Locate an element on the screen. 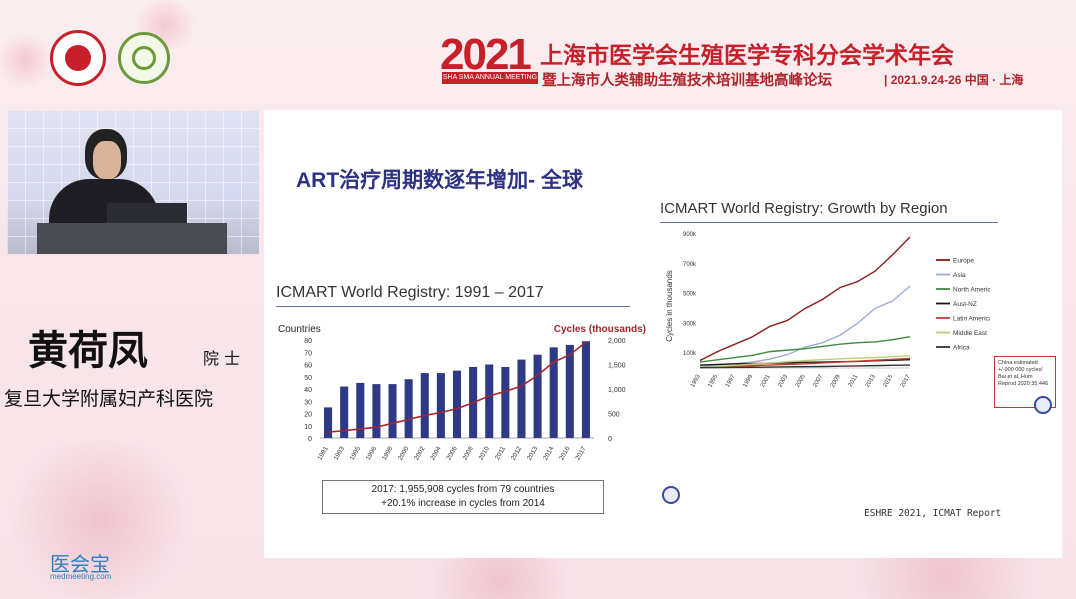 The height and width of the screenshot is (599, 1076). chart1-x-tick-label: 2006 is located at coordinates (451, 453).